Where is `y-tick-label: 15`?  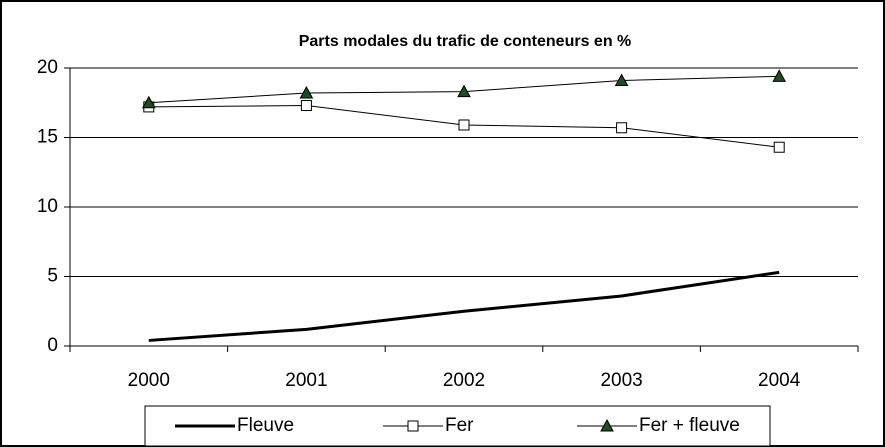 y-tick-label: 15 is located at coordinates (47, 137).